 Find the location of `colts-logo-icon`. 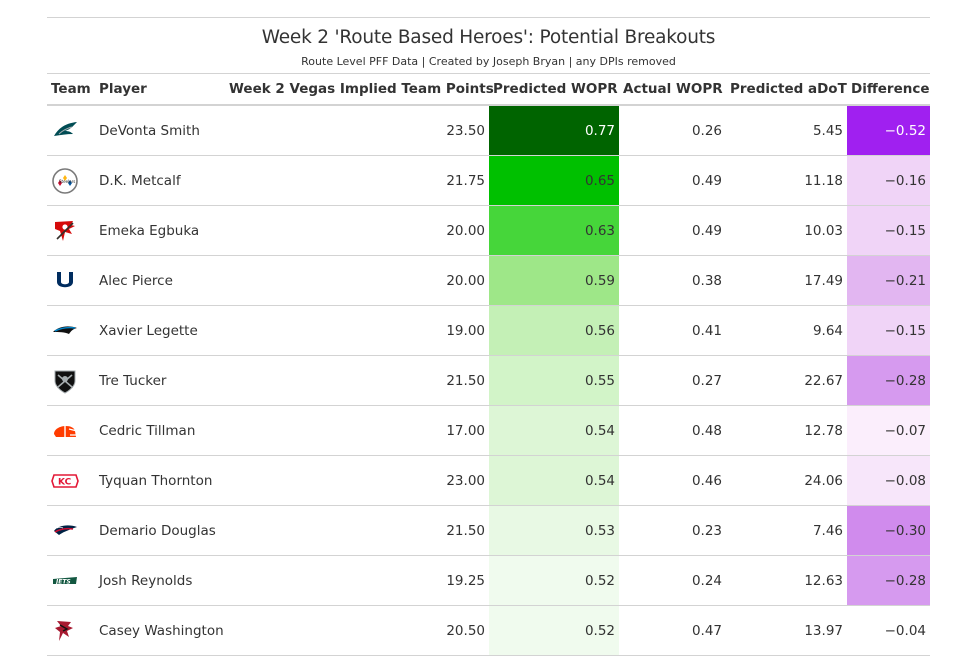

colts-logo-icon is located at coordinates (65, 279).